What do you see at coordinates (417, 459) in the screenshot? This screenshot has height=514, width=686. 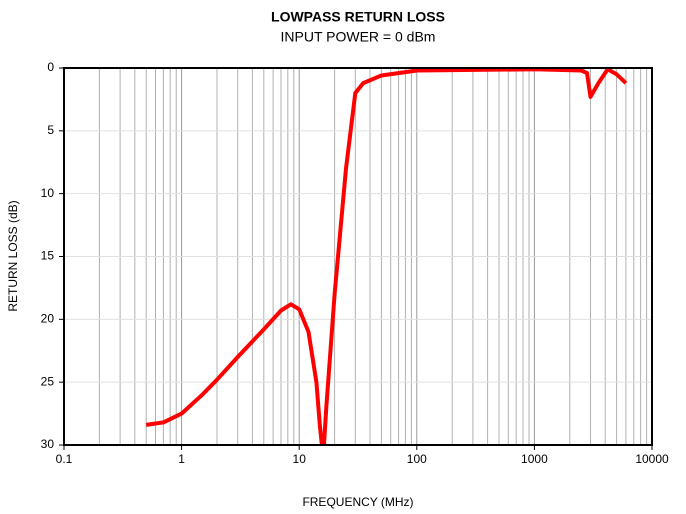 I see `x-tick-label: 100` at bounding box center [417, 459].